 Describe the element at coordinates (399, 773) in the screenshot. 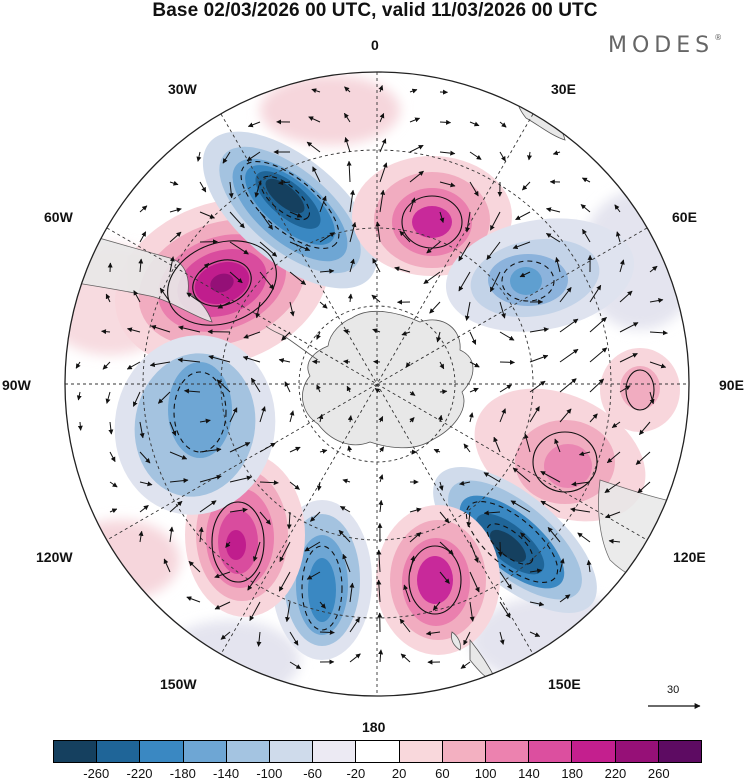

I see `colorbar-tick-label: 20` at that location.